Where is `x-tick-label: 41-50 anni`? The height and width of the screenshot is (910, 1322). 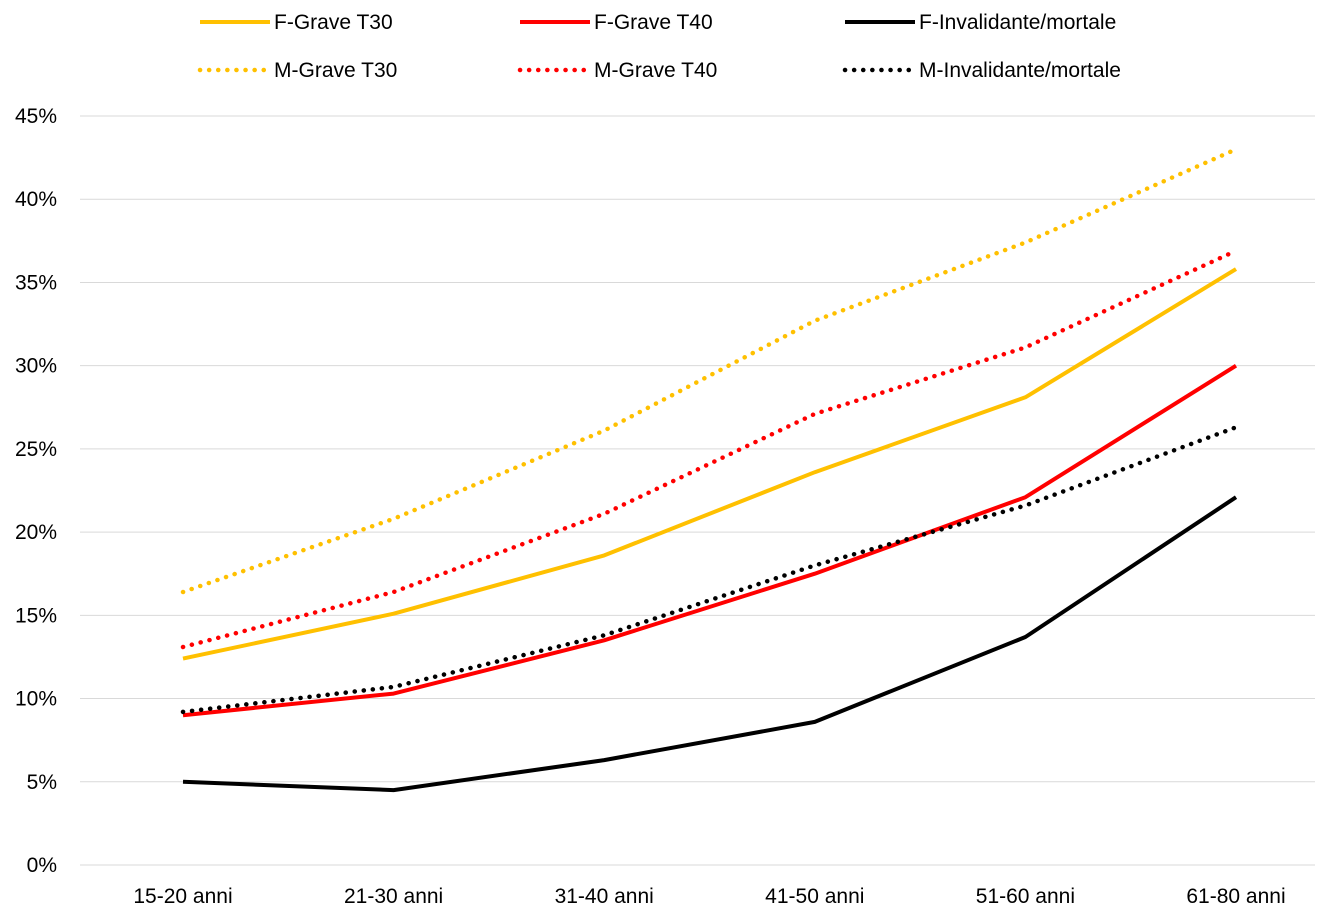
x-tick-label: 41-50 anni is located at coordinates (814, 896).